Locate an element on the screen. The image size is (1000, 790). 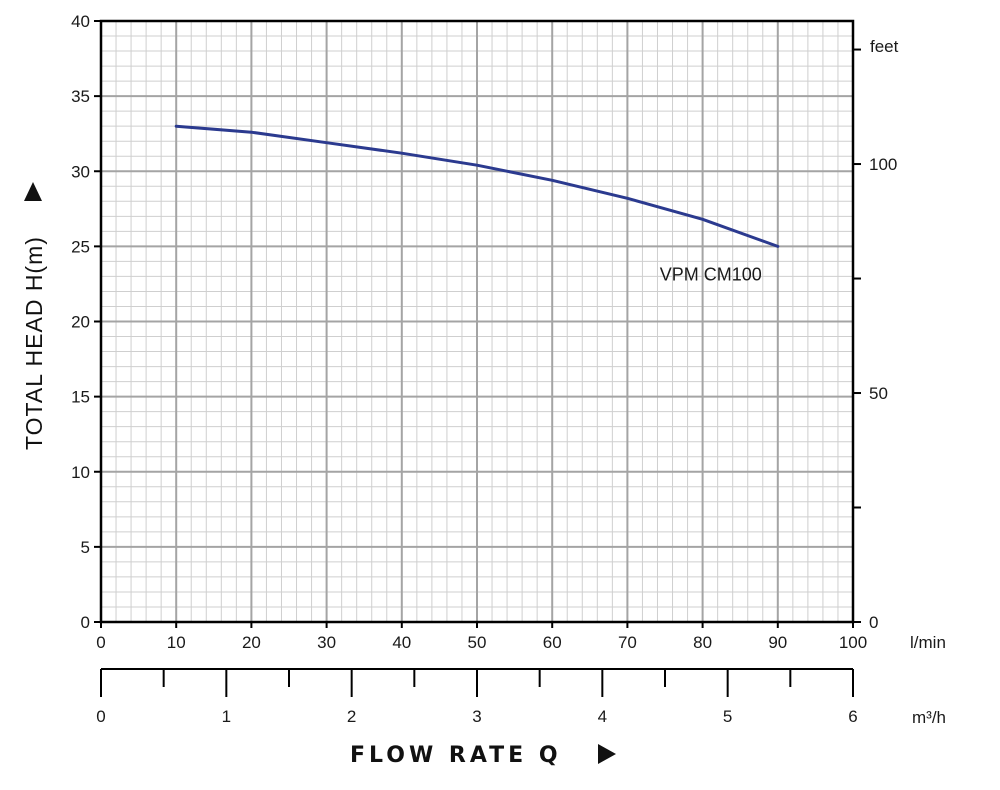
x-tick-label: 80 is located at coordinates (702, 642).